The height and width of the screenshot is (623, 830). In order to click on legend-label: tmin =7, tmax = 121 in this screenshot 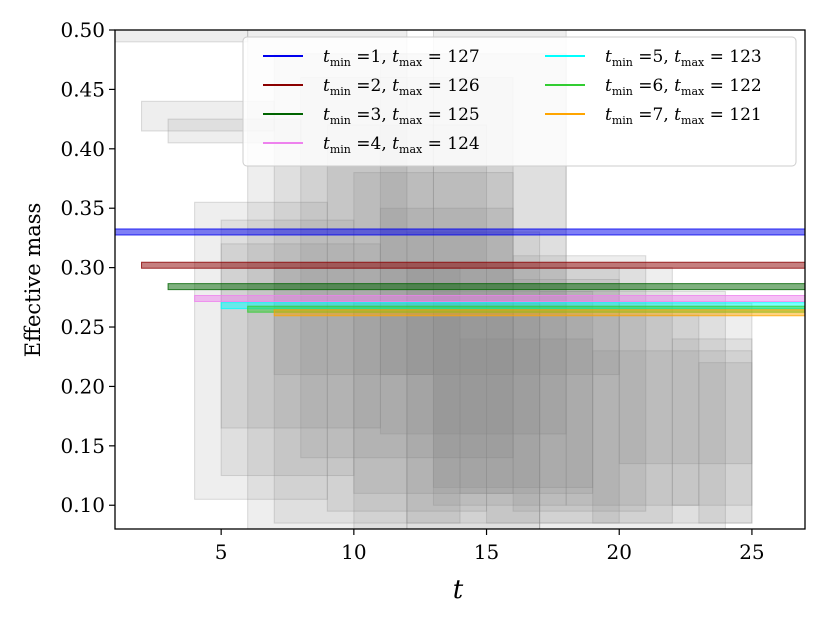, I will do `click(683, 116)`.